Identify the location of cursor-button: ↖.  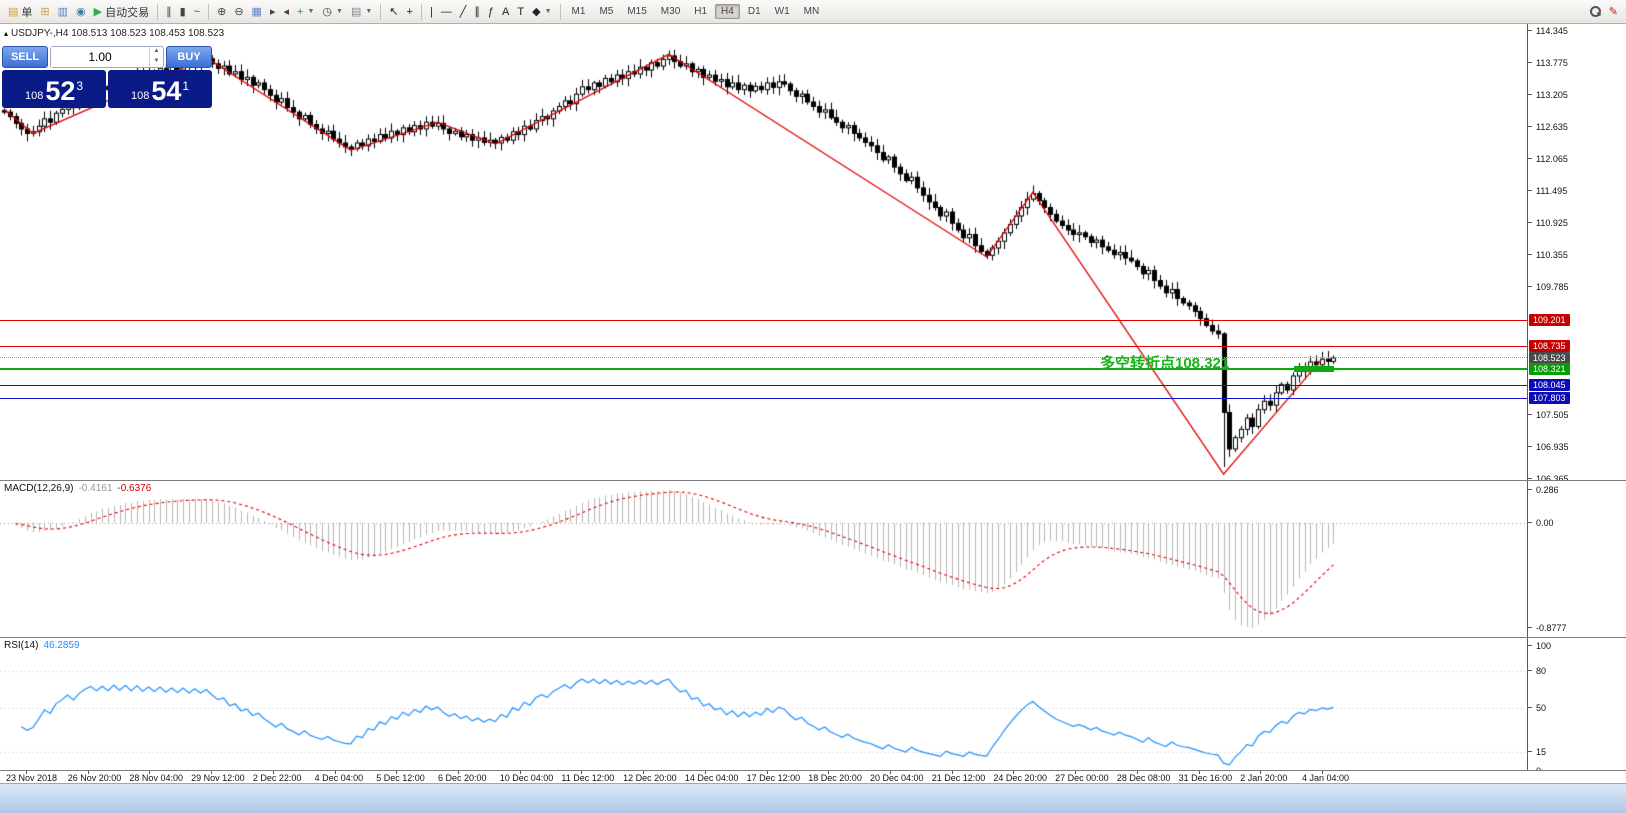
(393, 12).